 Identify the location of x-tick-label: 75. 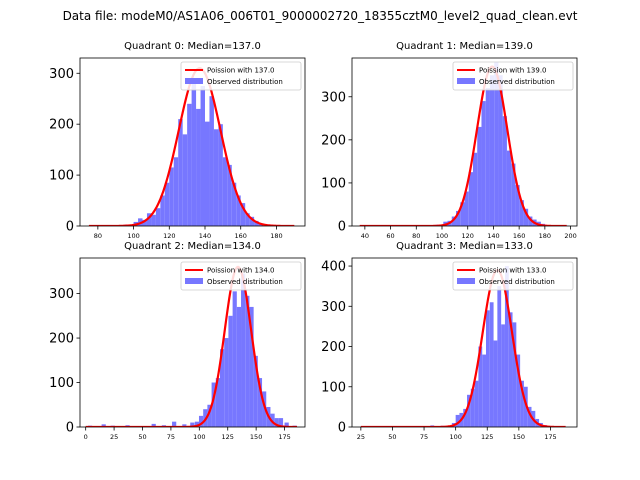
(424, 437).